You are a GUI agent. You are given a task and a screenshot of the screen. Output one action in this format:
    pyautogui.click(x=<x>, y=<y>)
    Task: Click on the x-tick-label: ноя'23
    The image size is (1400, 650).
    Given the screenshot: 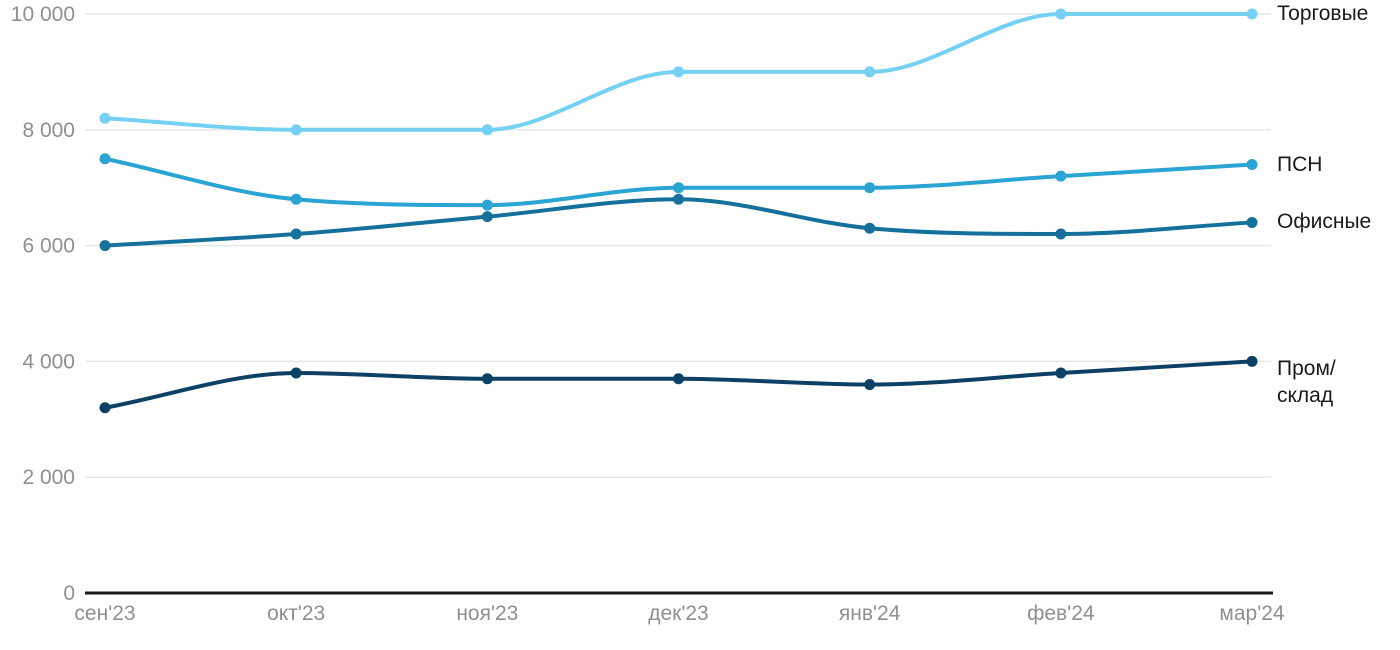 What is the action you would take?
    pyautogui.click(x=487, y=613)
    